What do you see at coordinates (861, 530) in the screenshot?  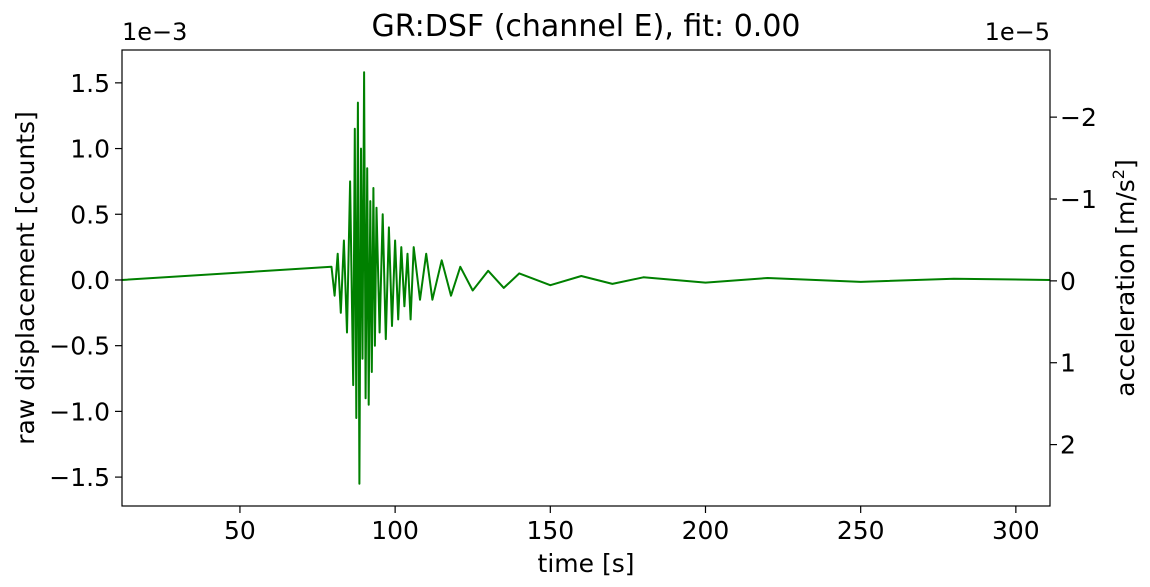 I see `x-tick-label: 250` at bounding box center [861, 530].